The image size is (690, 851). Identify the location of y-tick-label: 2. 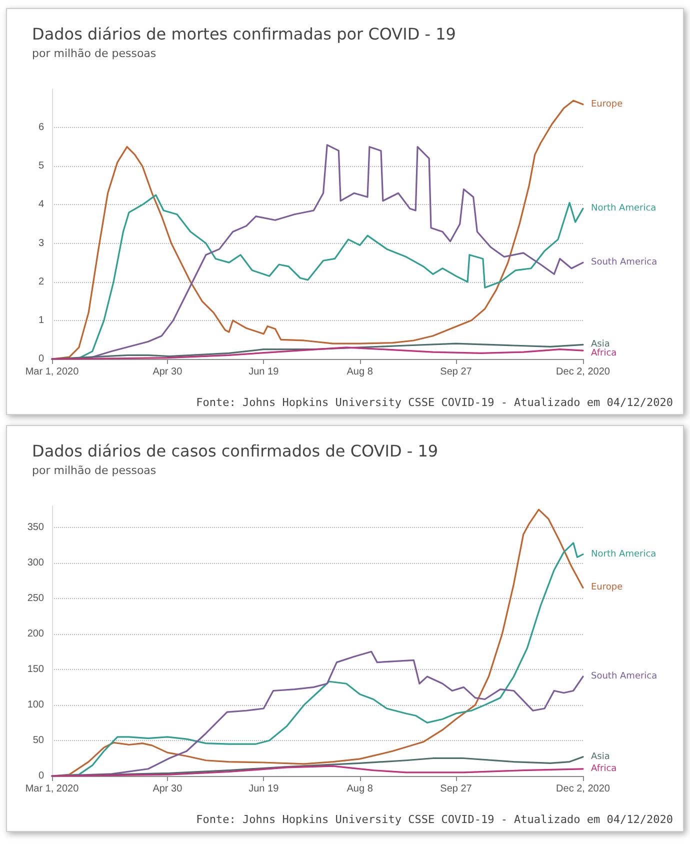
(41, 282).